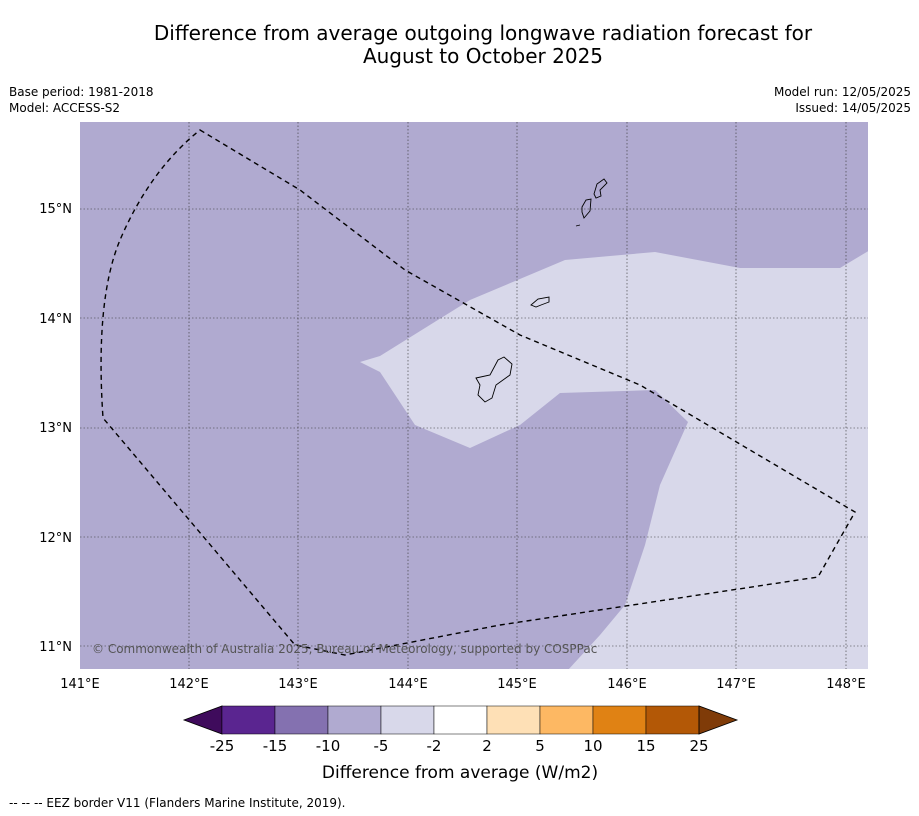 Image resolution: width=919 pixels, height=816 pixels. What do you see at coordinates (80, 684) in the screenshot?
I see `lon-tick-141: 141°E` at bounding box center [80, 684].